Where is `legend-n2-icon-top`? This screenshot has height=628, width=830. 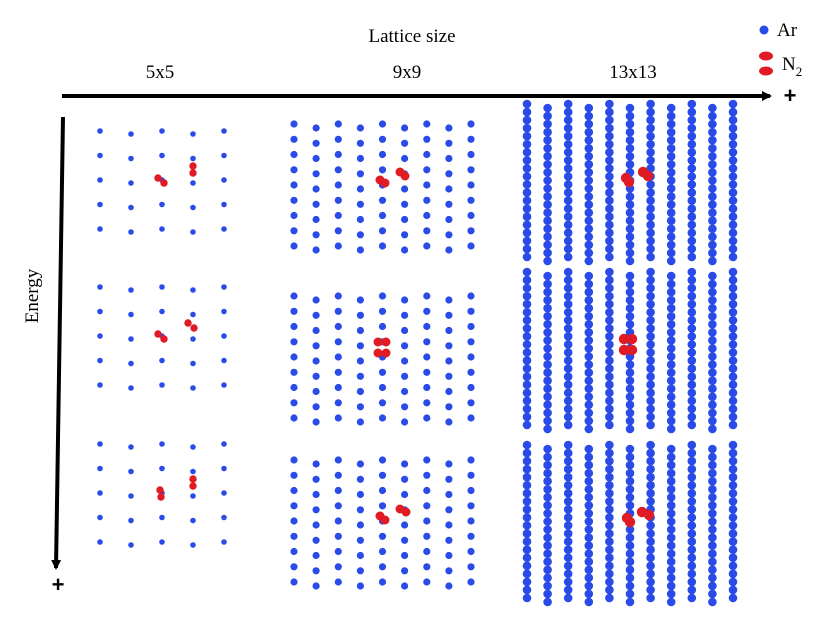 legend-n2-icon-top is located at coordinates (766, 56).